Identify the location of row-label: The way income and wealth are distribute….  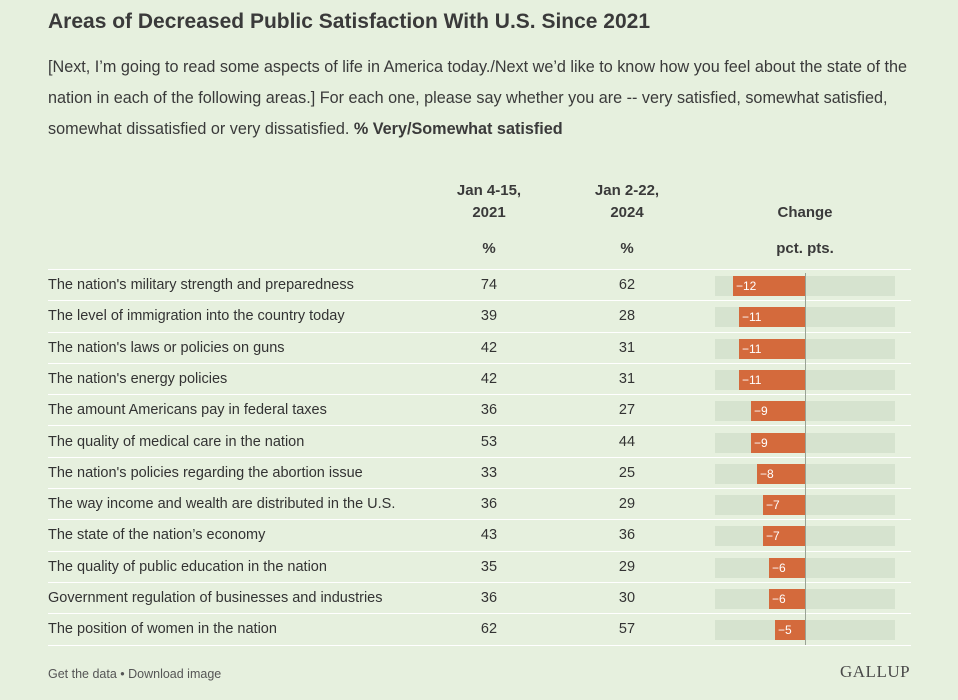
(222, 504).